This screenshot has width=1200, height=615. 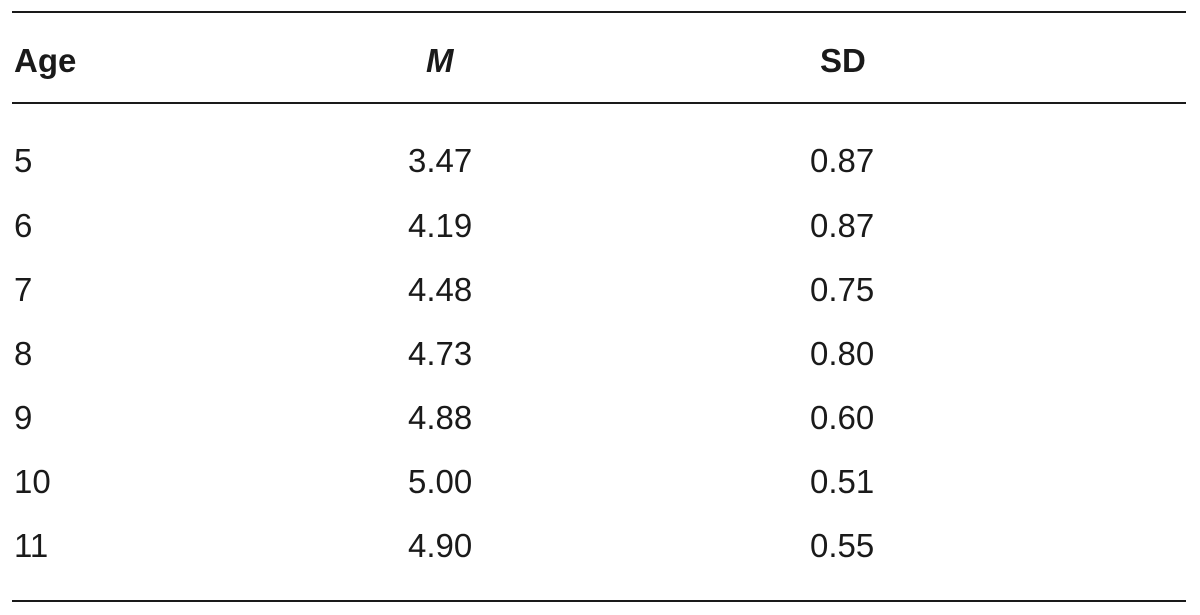 I want to click on cell-sd: 0.60, so click(x=842, y=417).